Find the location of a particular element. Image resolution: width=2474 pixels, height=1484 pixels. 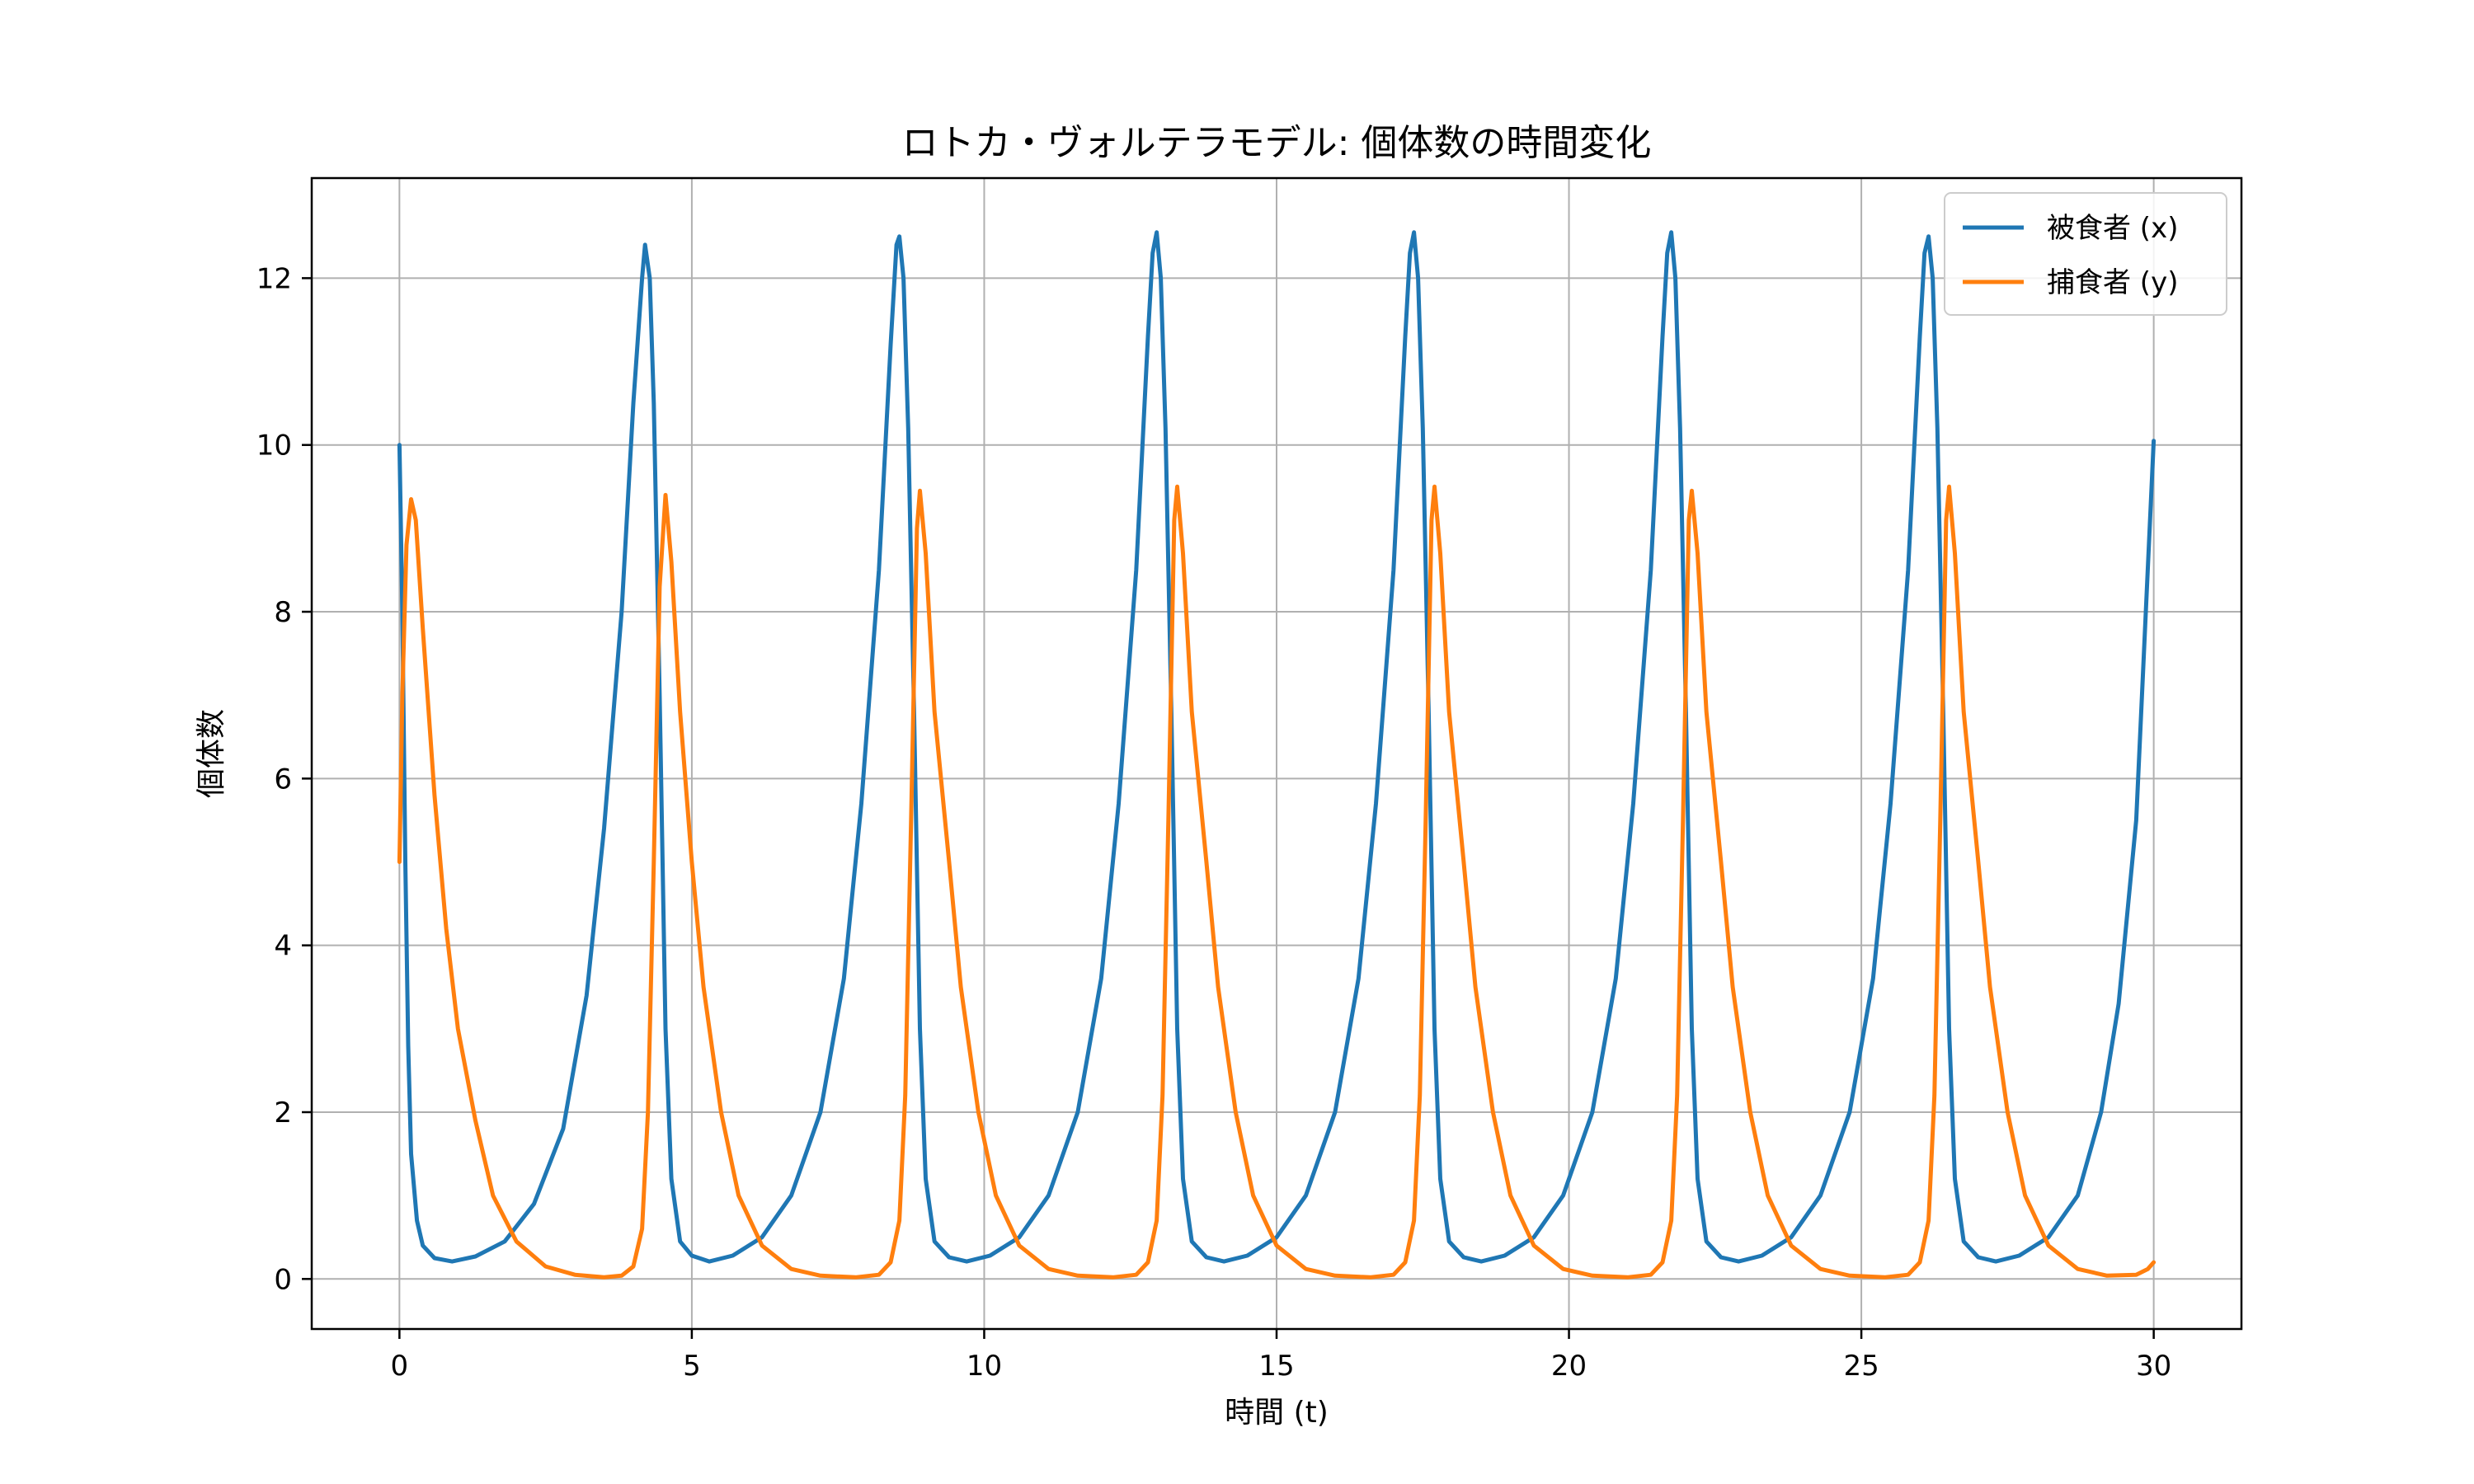

x-tick-label-1: 5 is located at coordinates (692, 1366).